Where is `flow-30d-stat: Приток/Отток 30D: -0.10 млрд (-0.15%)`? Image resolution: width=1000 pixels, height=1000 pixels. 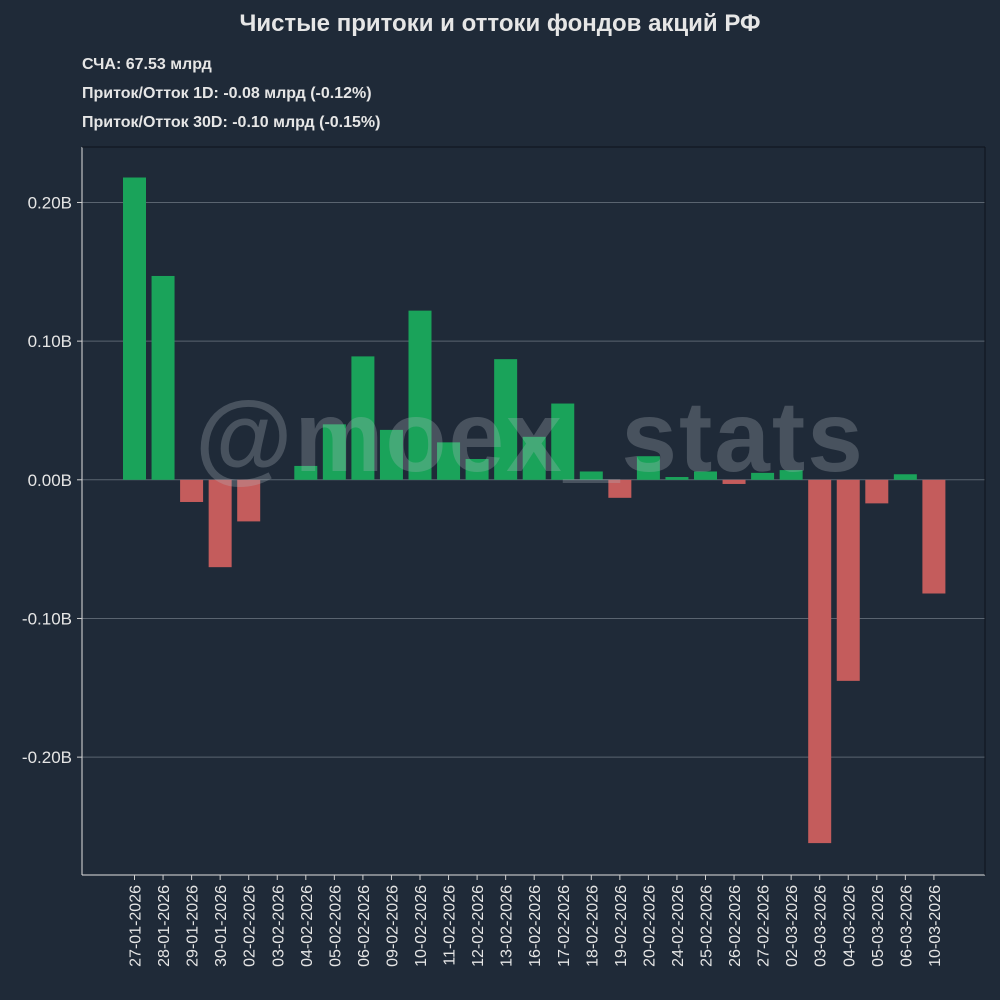 flow-30d-stat: Приток/Отток 30D: -0.10 млрд (-0.15%) is located at coordinates (231, 122).